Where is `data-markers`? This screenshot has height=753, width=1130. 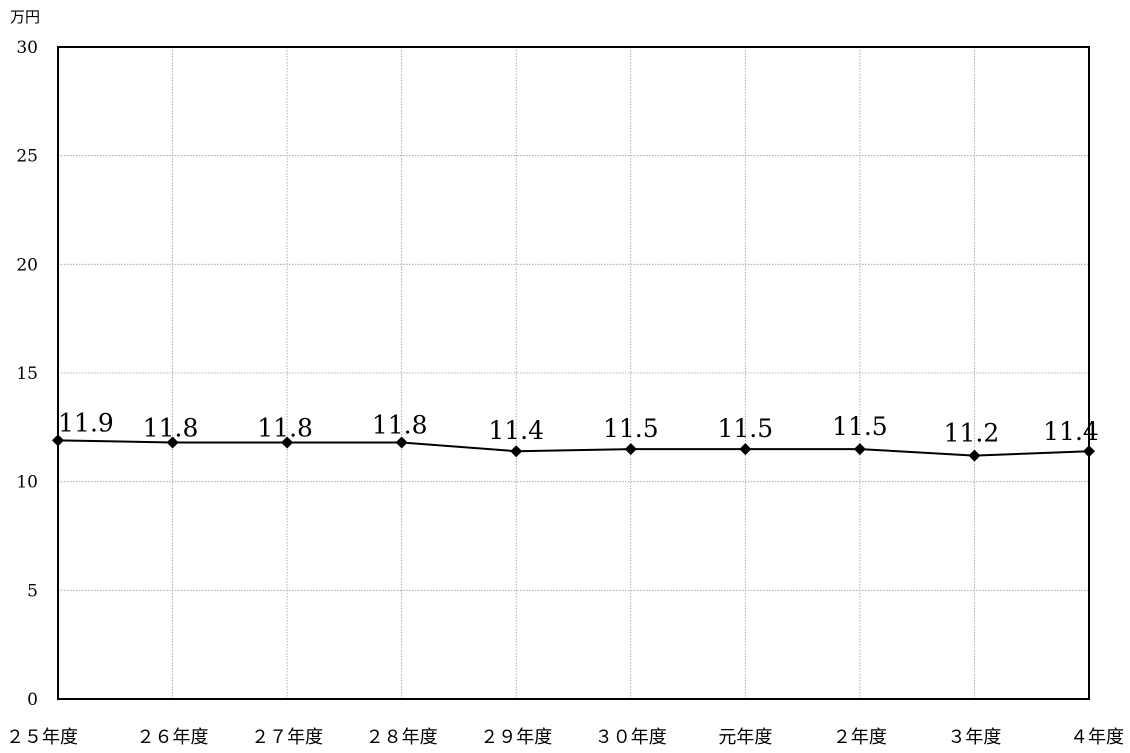 data-markers is located at coordinates (573, 448).